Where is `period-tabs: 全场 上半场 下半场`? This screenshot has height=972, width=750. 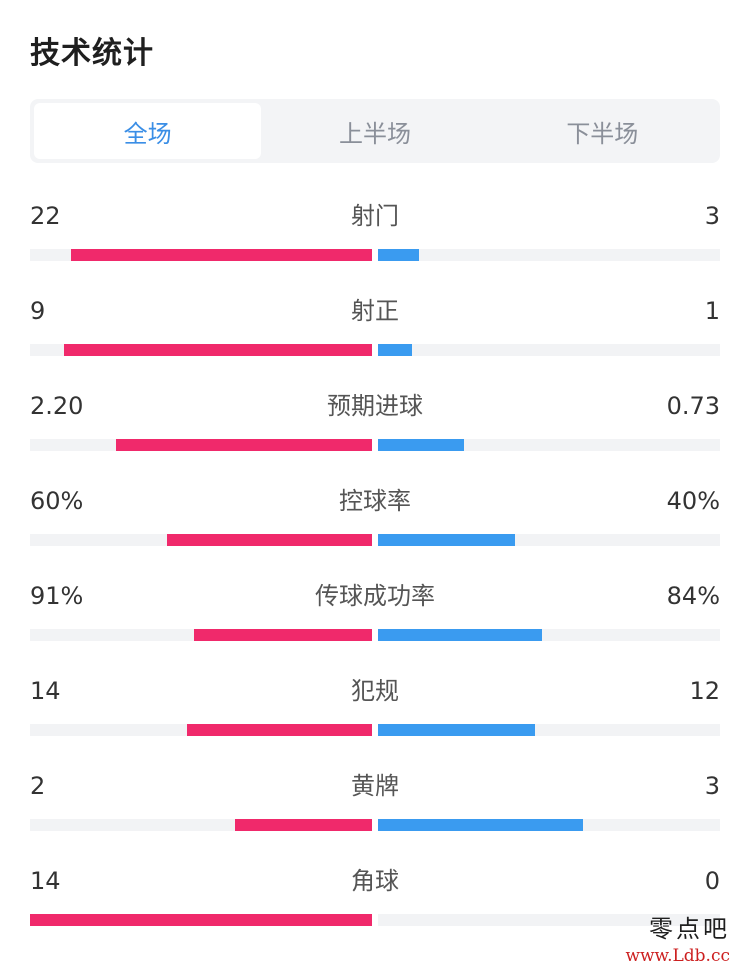
period-tabs: 全场 上半场 下半场 is located at coordinates (375, 131).